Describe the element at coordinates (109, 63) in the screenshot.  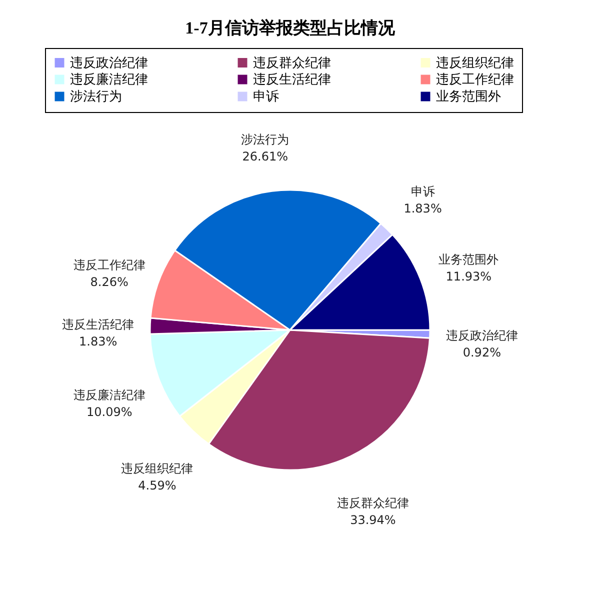
I see `legend-label: 违反政治纪律` at that location.